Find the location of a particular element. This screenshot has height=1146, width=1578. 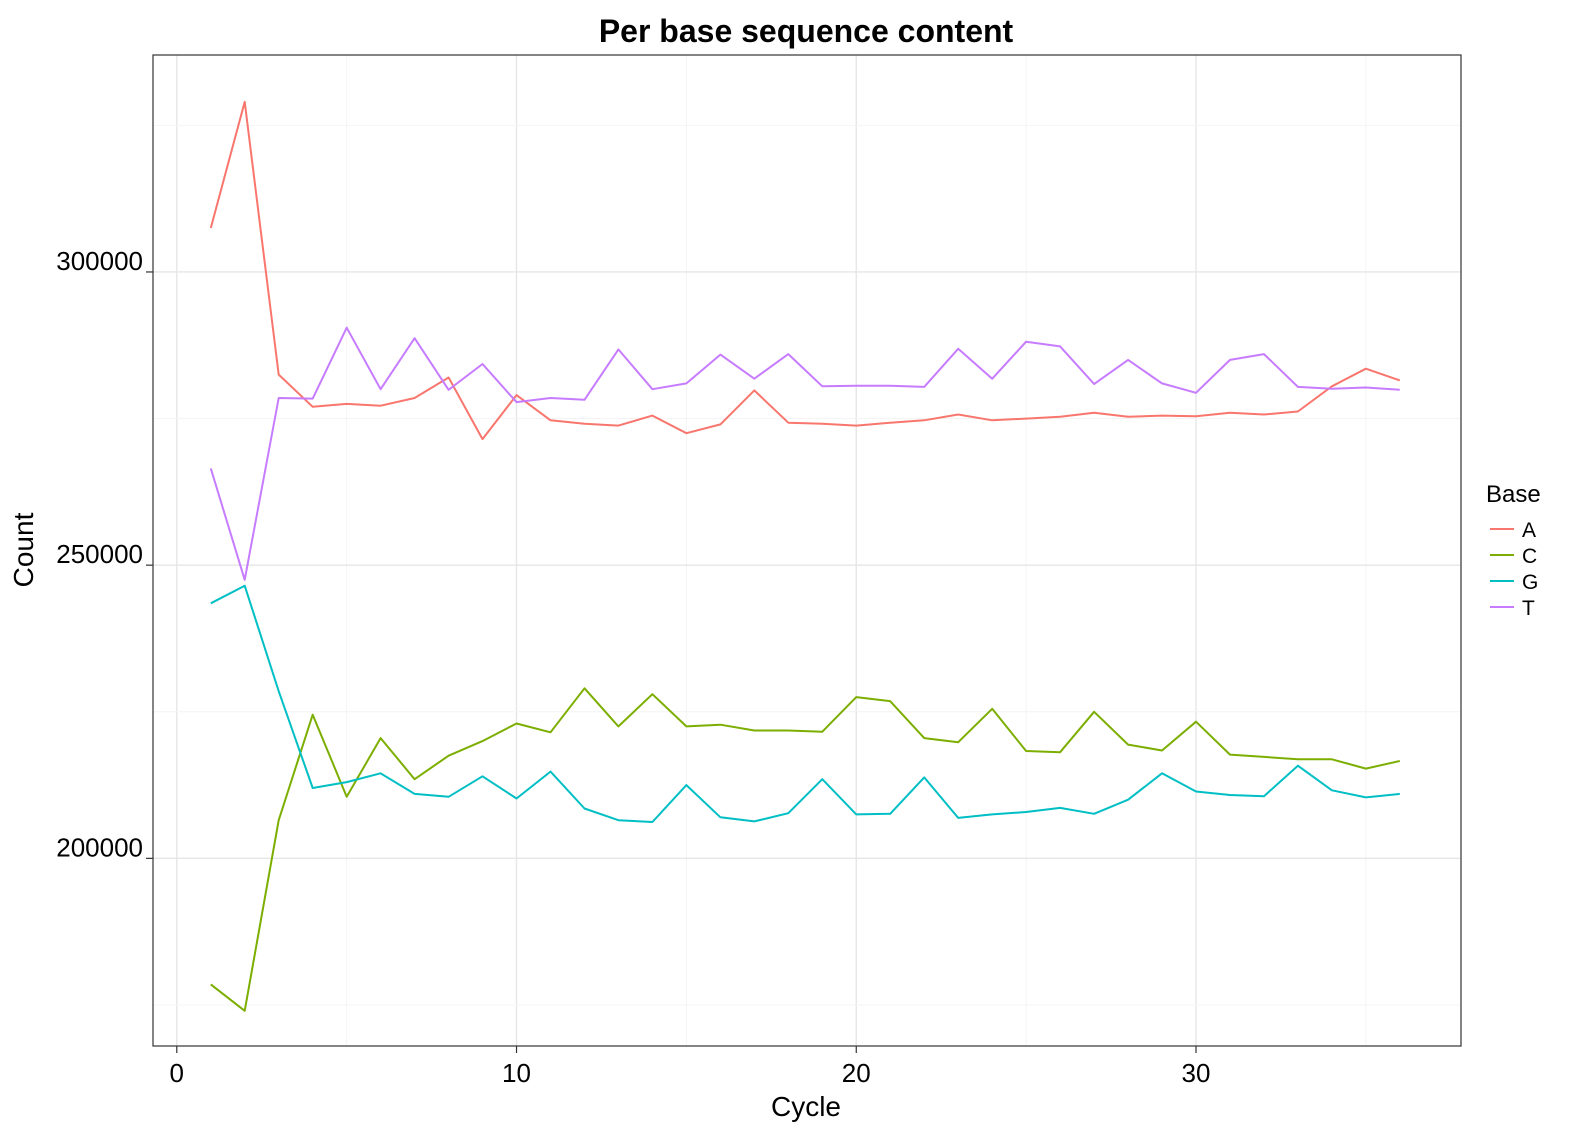

legend-label-A: A is located at coordinates (1529, 530).